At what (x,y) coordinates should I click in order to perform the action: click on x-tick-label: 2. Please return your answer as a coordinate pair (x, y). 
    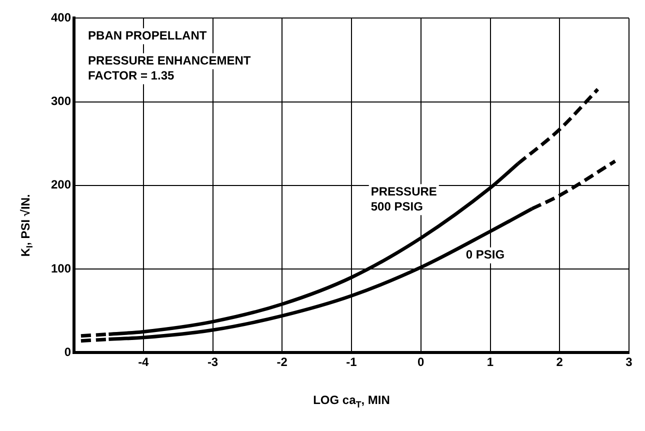
    Looking at the image, I should click on (560, 362).